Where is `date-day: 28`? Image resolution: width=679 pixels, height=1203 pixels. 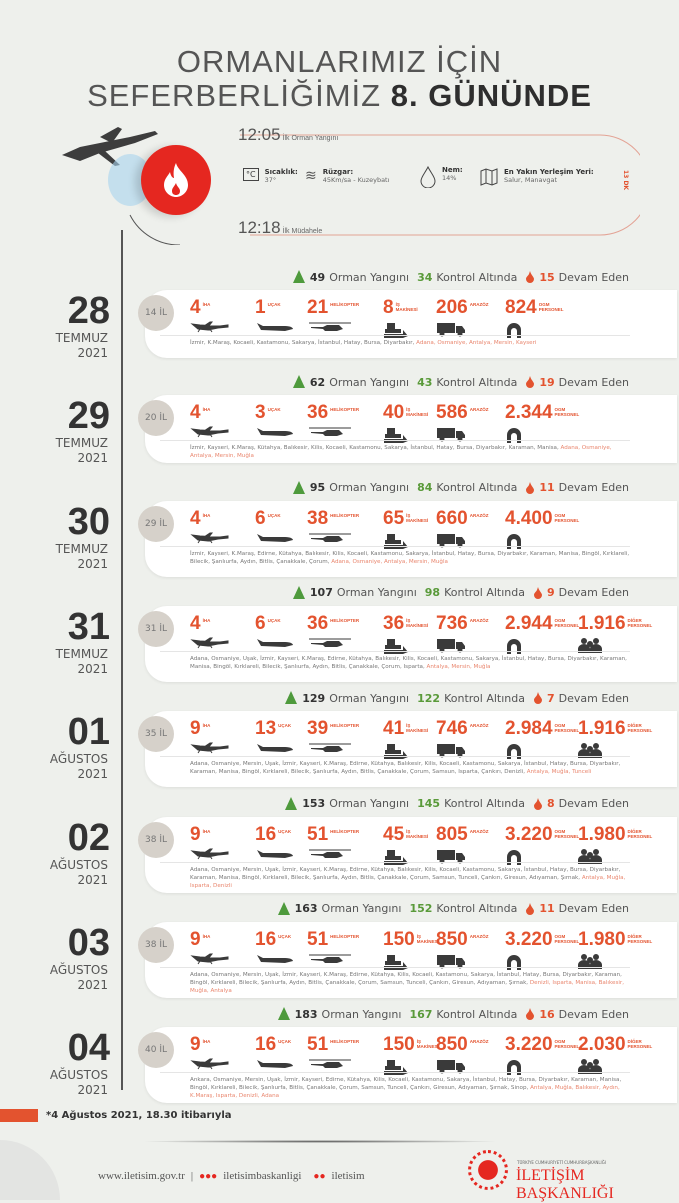 date-day: 28 is located at coordinates (88, 311).